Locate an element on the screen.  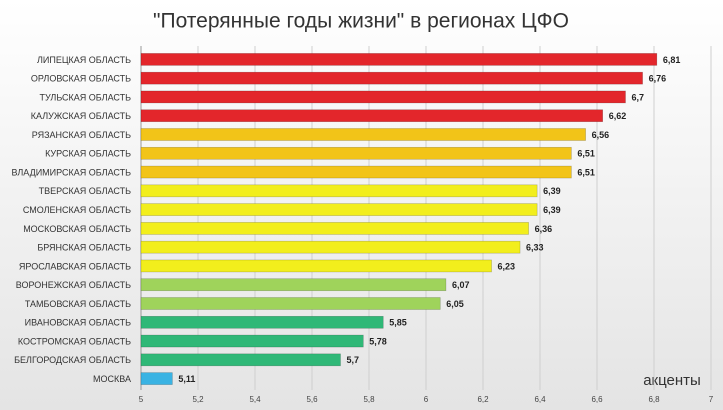
value-label: 6,23 is located at coordinates (507, 266).